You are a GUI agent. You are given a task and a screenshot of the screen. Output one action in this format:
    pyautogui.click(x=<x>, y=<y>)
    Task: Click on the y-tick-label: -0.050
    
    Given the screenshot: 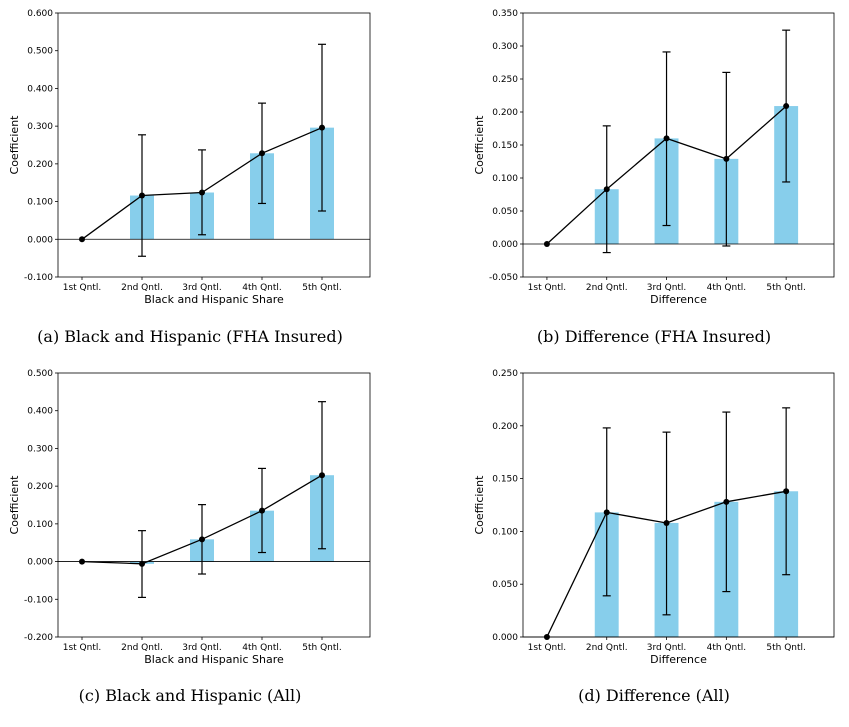 What is the action you would take?
    pyautogui.click(x=503, y=278)
    